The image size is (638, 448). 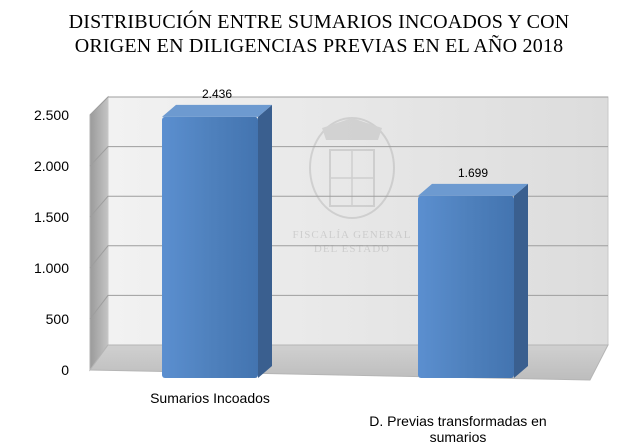 What do you see at coordinates (352, 129) in the screenshot?
I see `watermark-crown` at bounding box center [352, 129].